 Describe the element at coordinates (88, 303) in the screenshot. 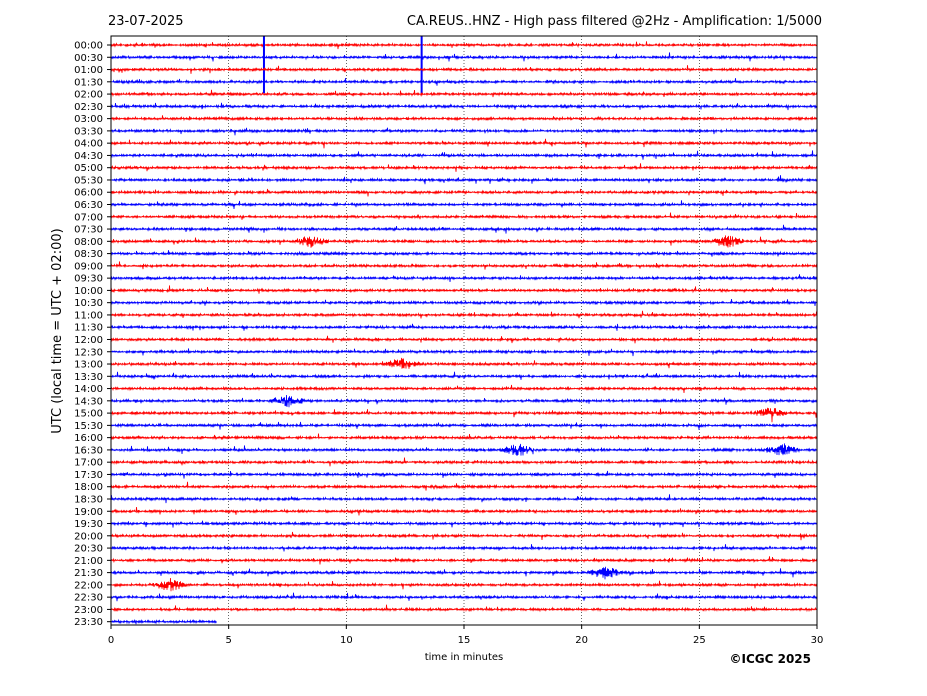

I see `y-tick-label: 10:30` at that location.